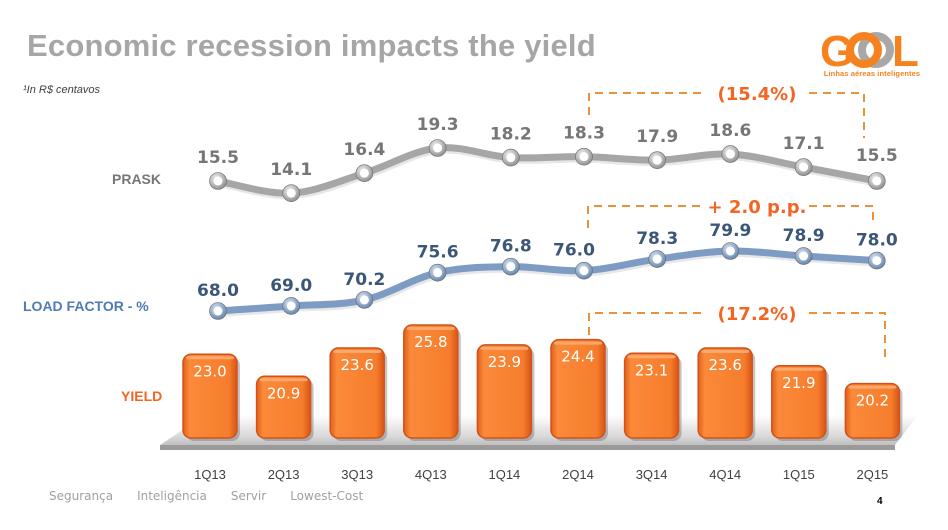 Image resolution: width=948 pixels, height=530 pixels. I want to click on load-factor-line, so click(547, 281).